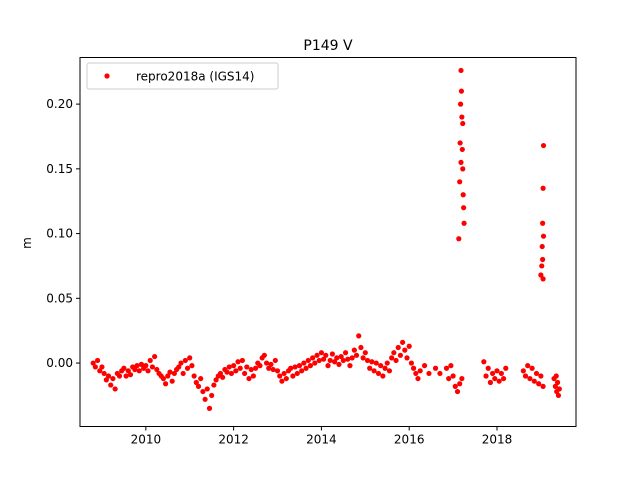 The image size is (640, 480). Describe the element at coordinates (233, 440) in the screenshot. I see `x-tick-label: 2012` at that location.